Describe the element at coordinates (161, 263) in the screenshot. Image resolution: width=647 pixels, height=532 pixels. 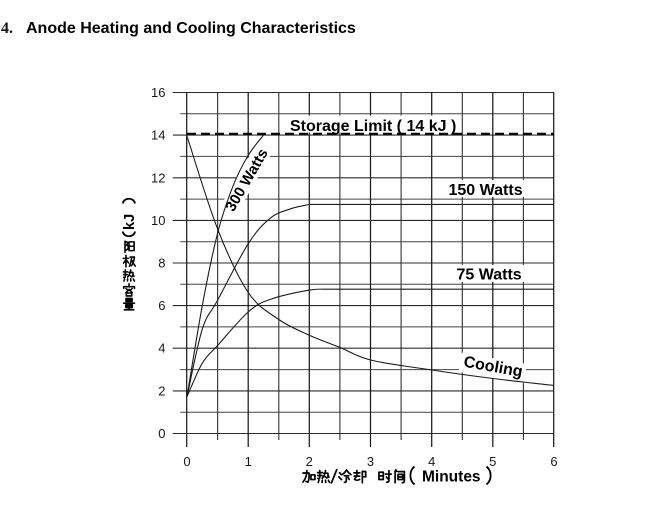
I see `svg-text: 8` at that location.